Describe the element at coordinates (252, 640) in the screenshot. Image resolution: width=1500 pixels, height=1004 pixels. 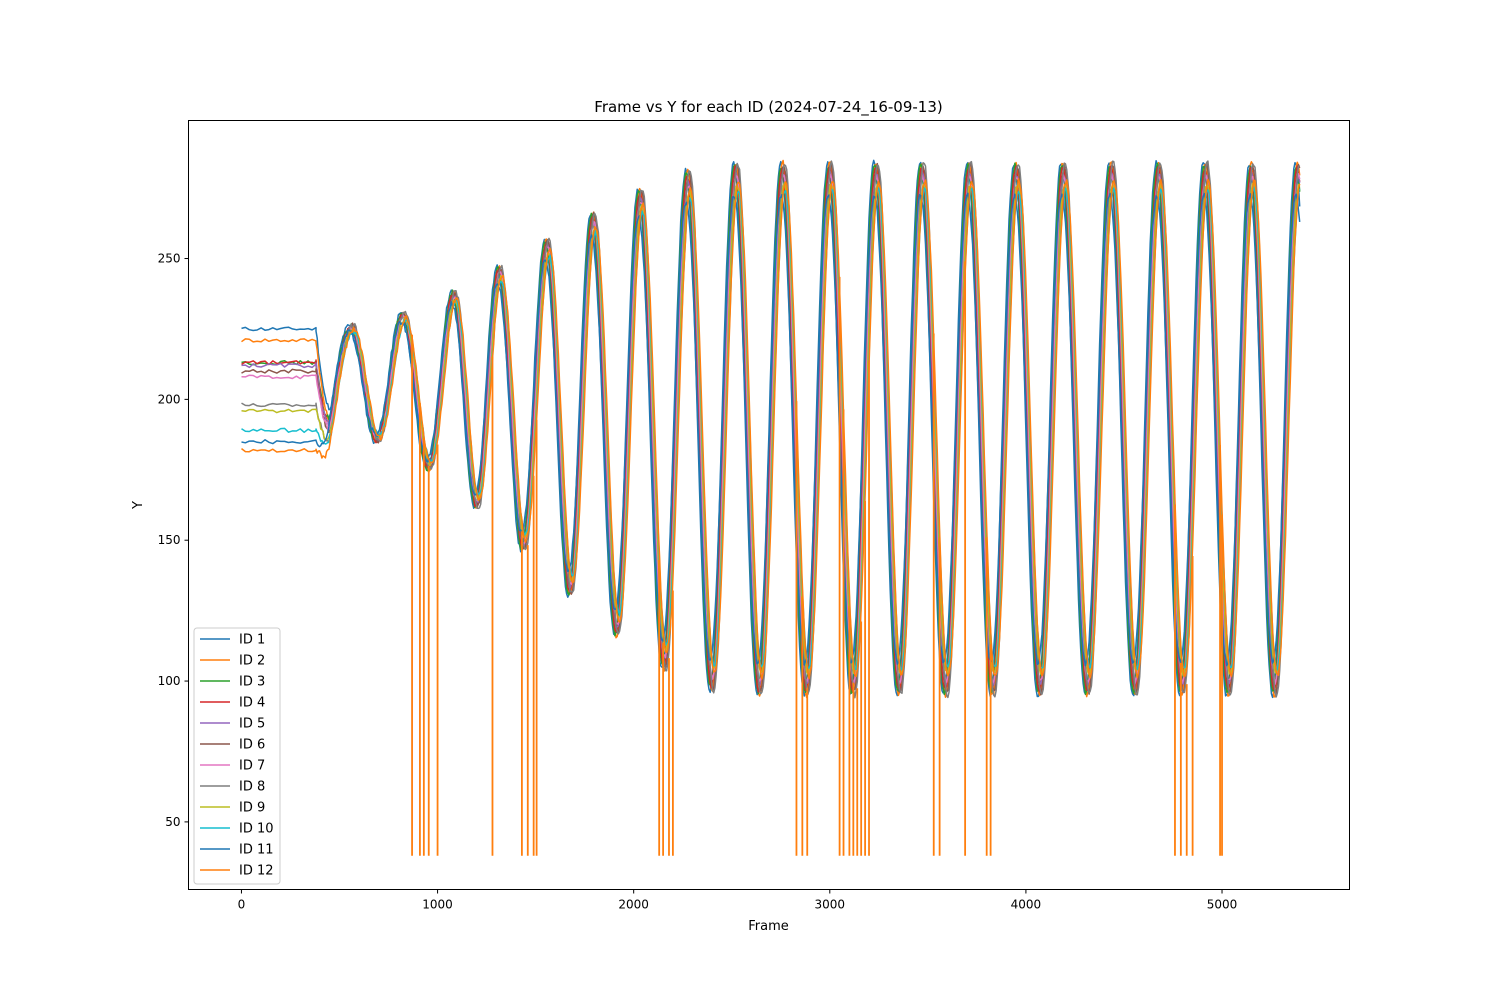
I see `legend-label: ID 1` at that location.